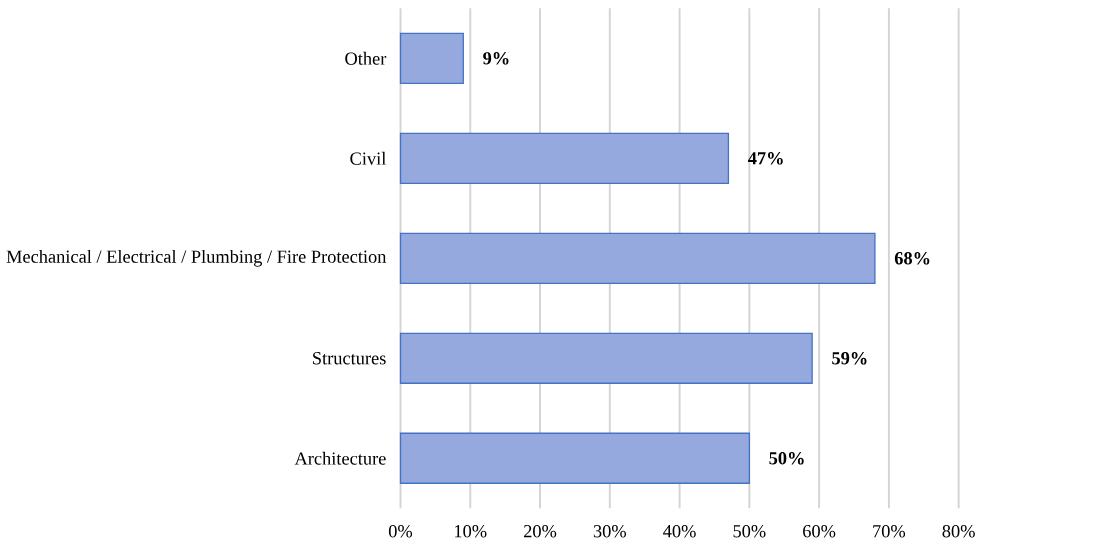 The height and width of the screenshot is (555, 1120). Describe the element at coordinates (349, 358) in the screenshot. I see `y-tick-label: Structures` at that location.